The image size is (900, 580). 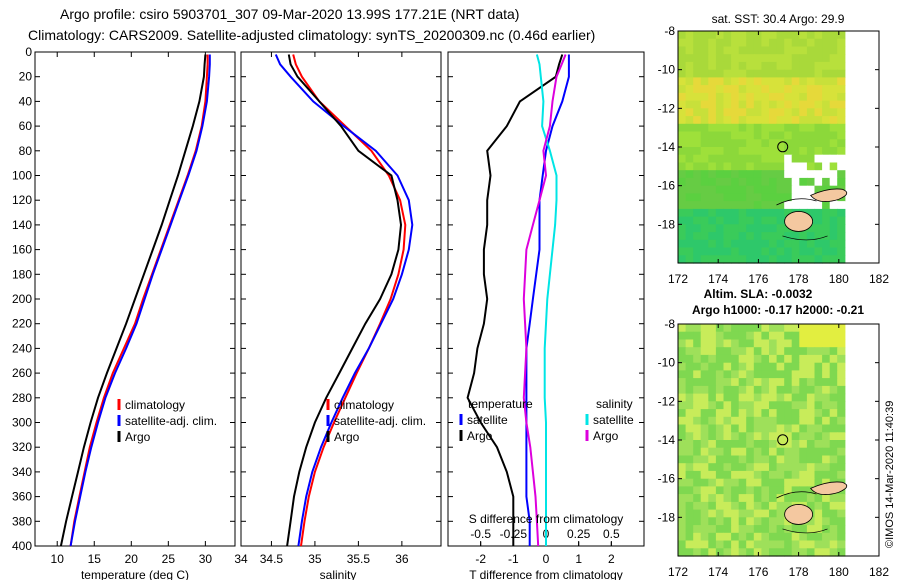 I want to click on map-y-tick-label: -12, so click(x=667, y=108).